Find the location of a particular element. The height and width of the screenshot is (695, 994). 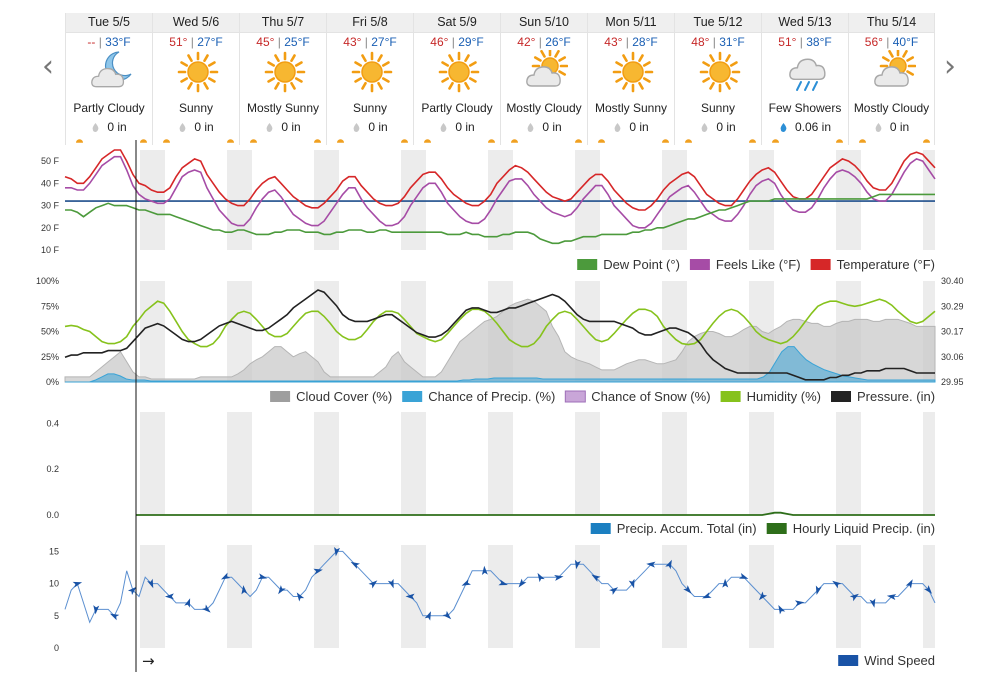

y-axis-tick-label: 10 F is located at coordinates (50, 250).